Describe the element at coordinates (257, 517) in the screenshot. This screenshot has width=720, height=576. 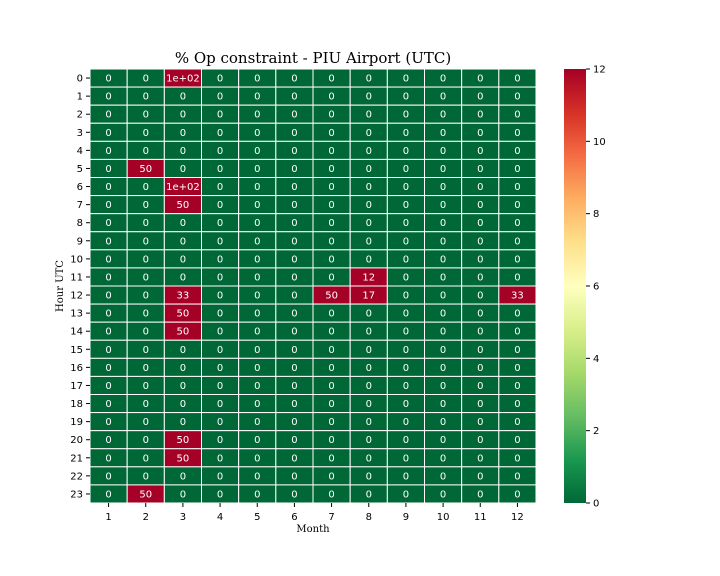
I see `x-tick-label: 5` at that location.